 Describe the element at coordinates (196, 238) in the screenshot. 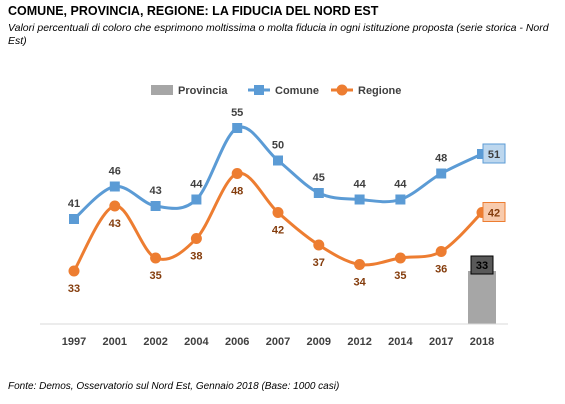

I see `marker-regione-2004` at that location.